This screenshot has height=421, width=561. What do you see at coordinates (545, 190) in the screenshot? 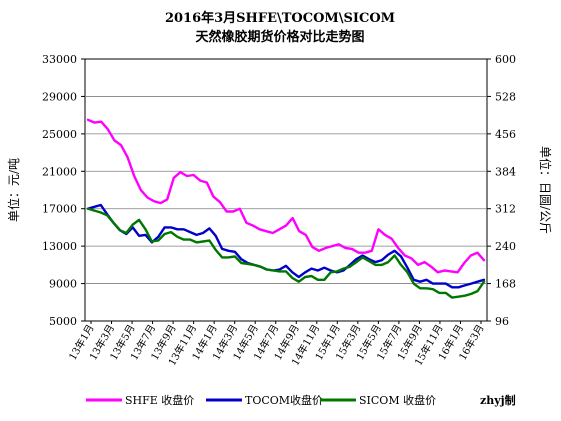
I see `y-axis-right-label: 单位：日圆/公斤` at bounding box center [545, 190].